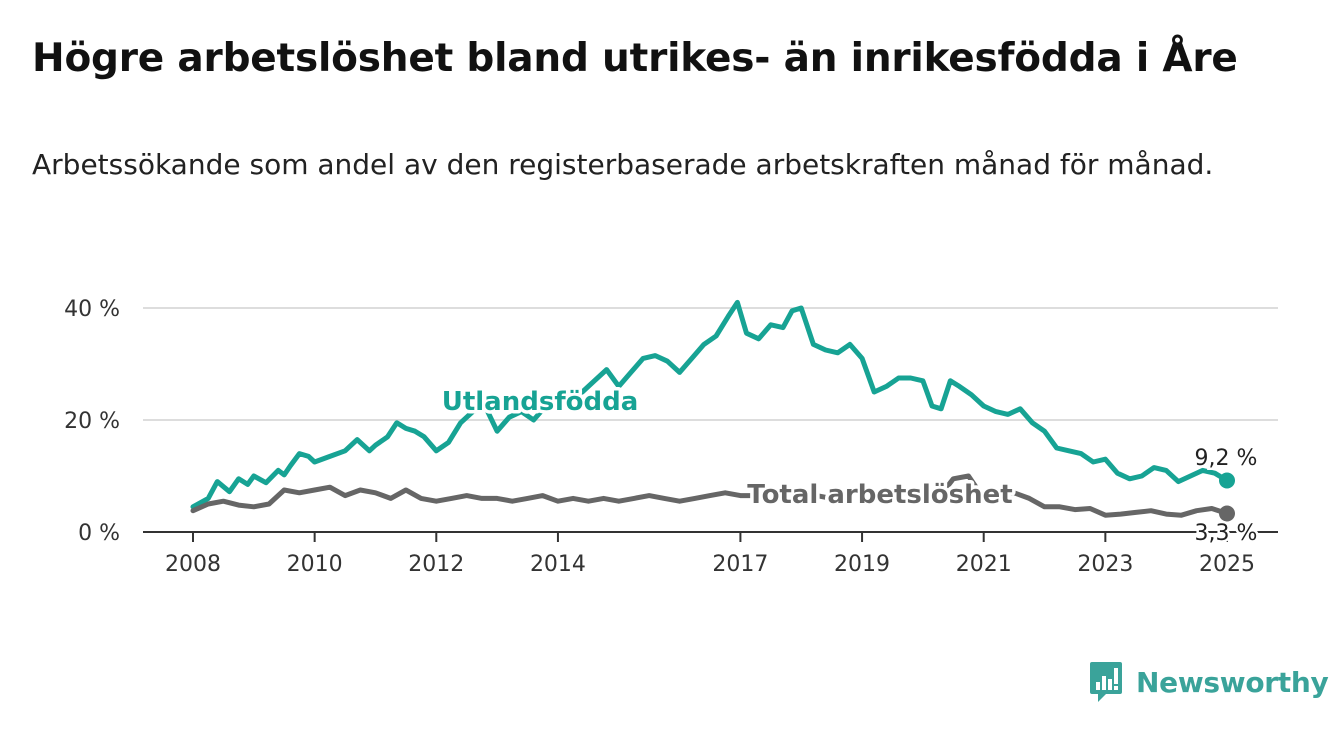 The height and width of the screenshot is (734, 1340). I want to click on x-tick-label: 2023, so click(1105, 564).